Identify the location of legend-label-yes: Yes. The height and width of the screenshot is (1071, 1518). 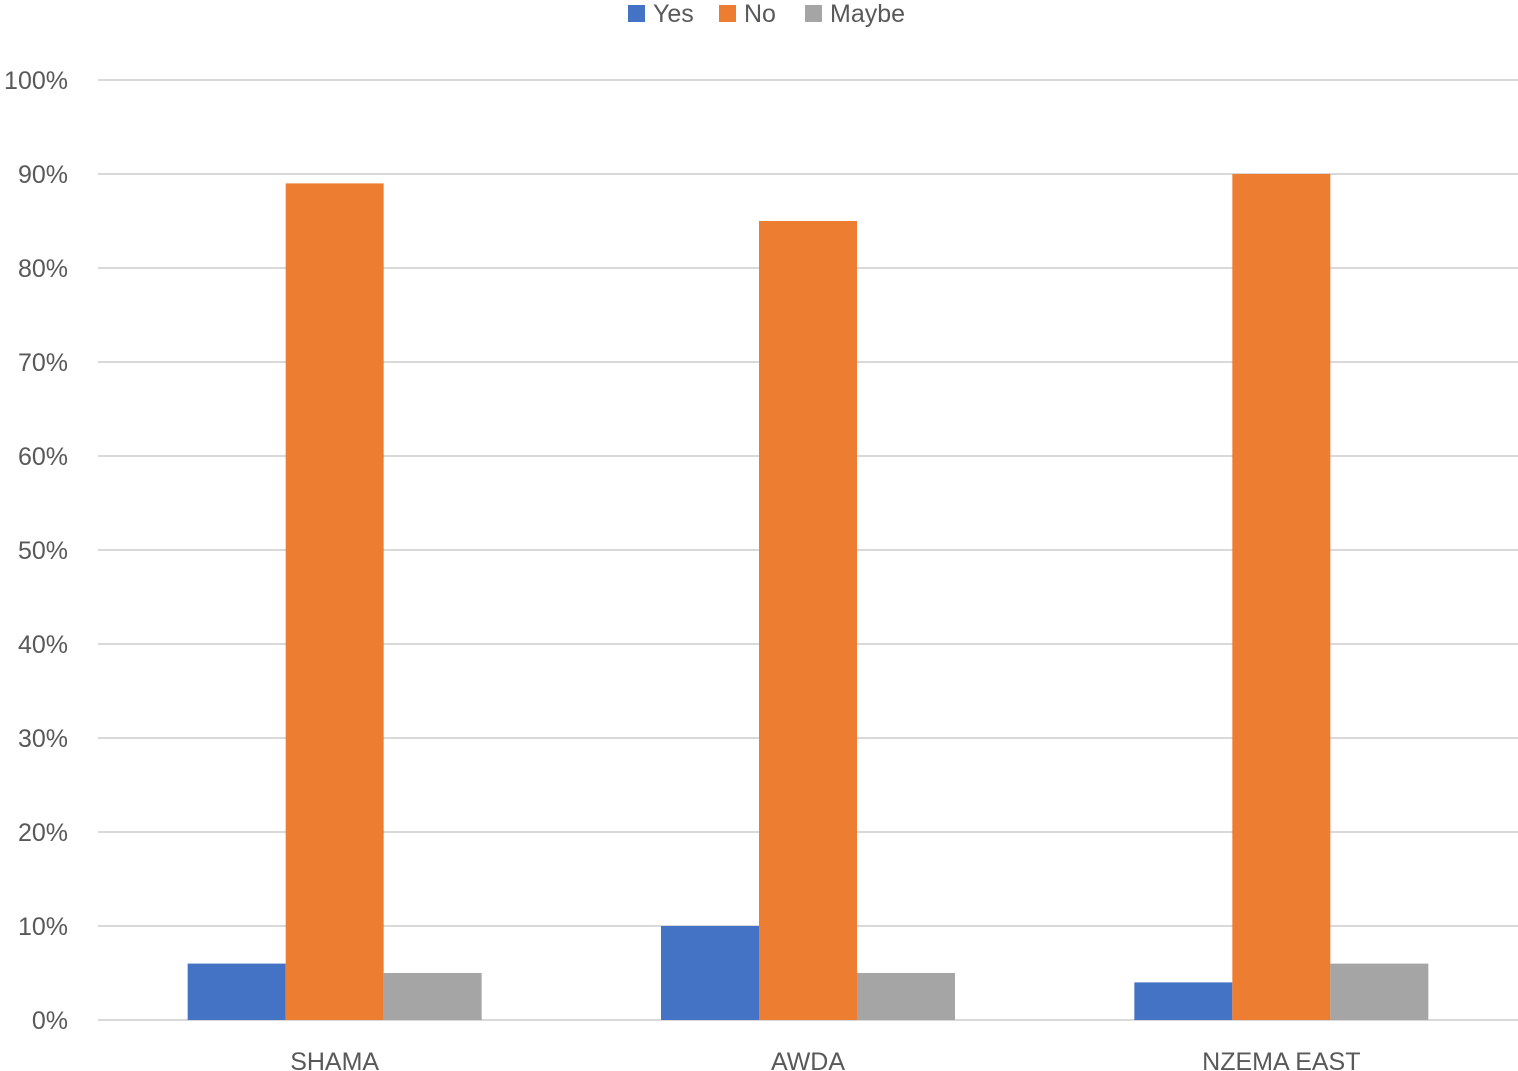
(673, 14).